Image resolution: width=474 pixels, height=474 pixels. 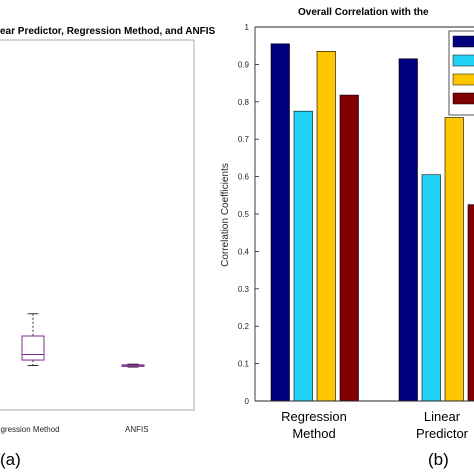 I want to click on panel-b-legend, so click(x=461, y=73).